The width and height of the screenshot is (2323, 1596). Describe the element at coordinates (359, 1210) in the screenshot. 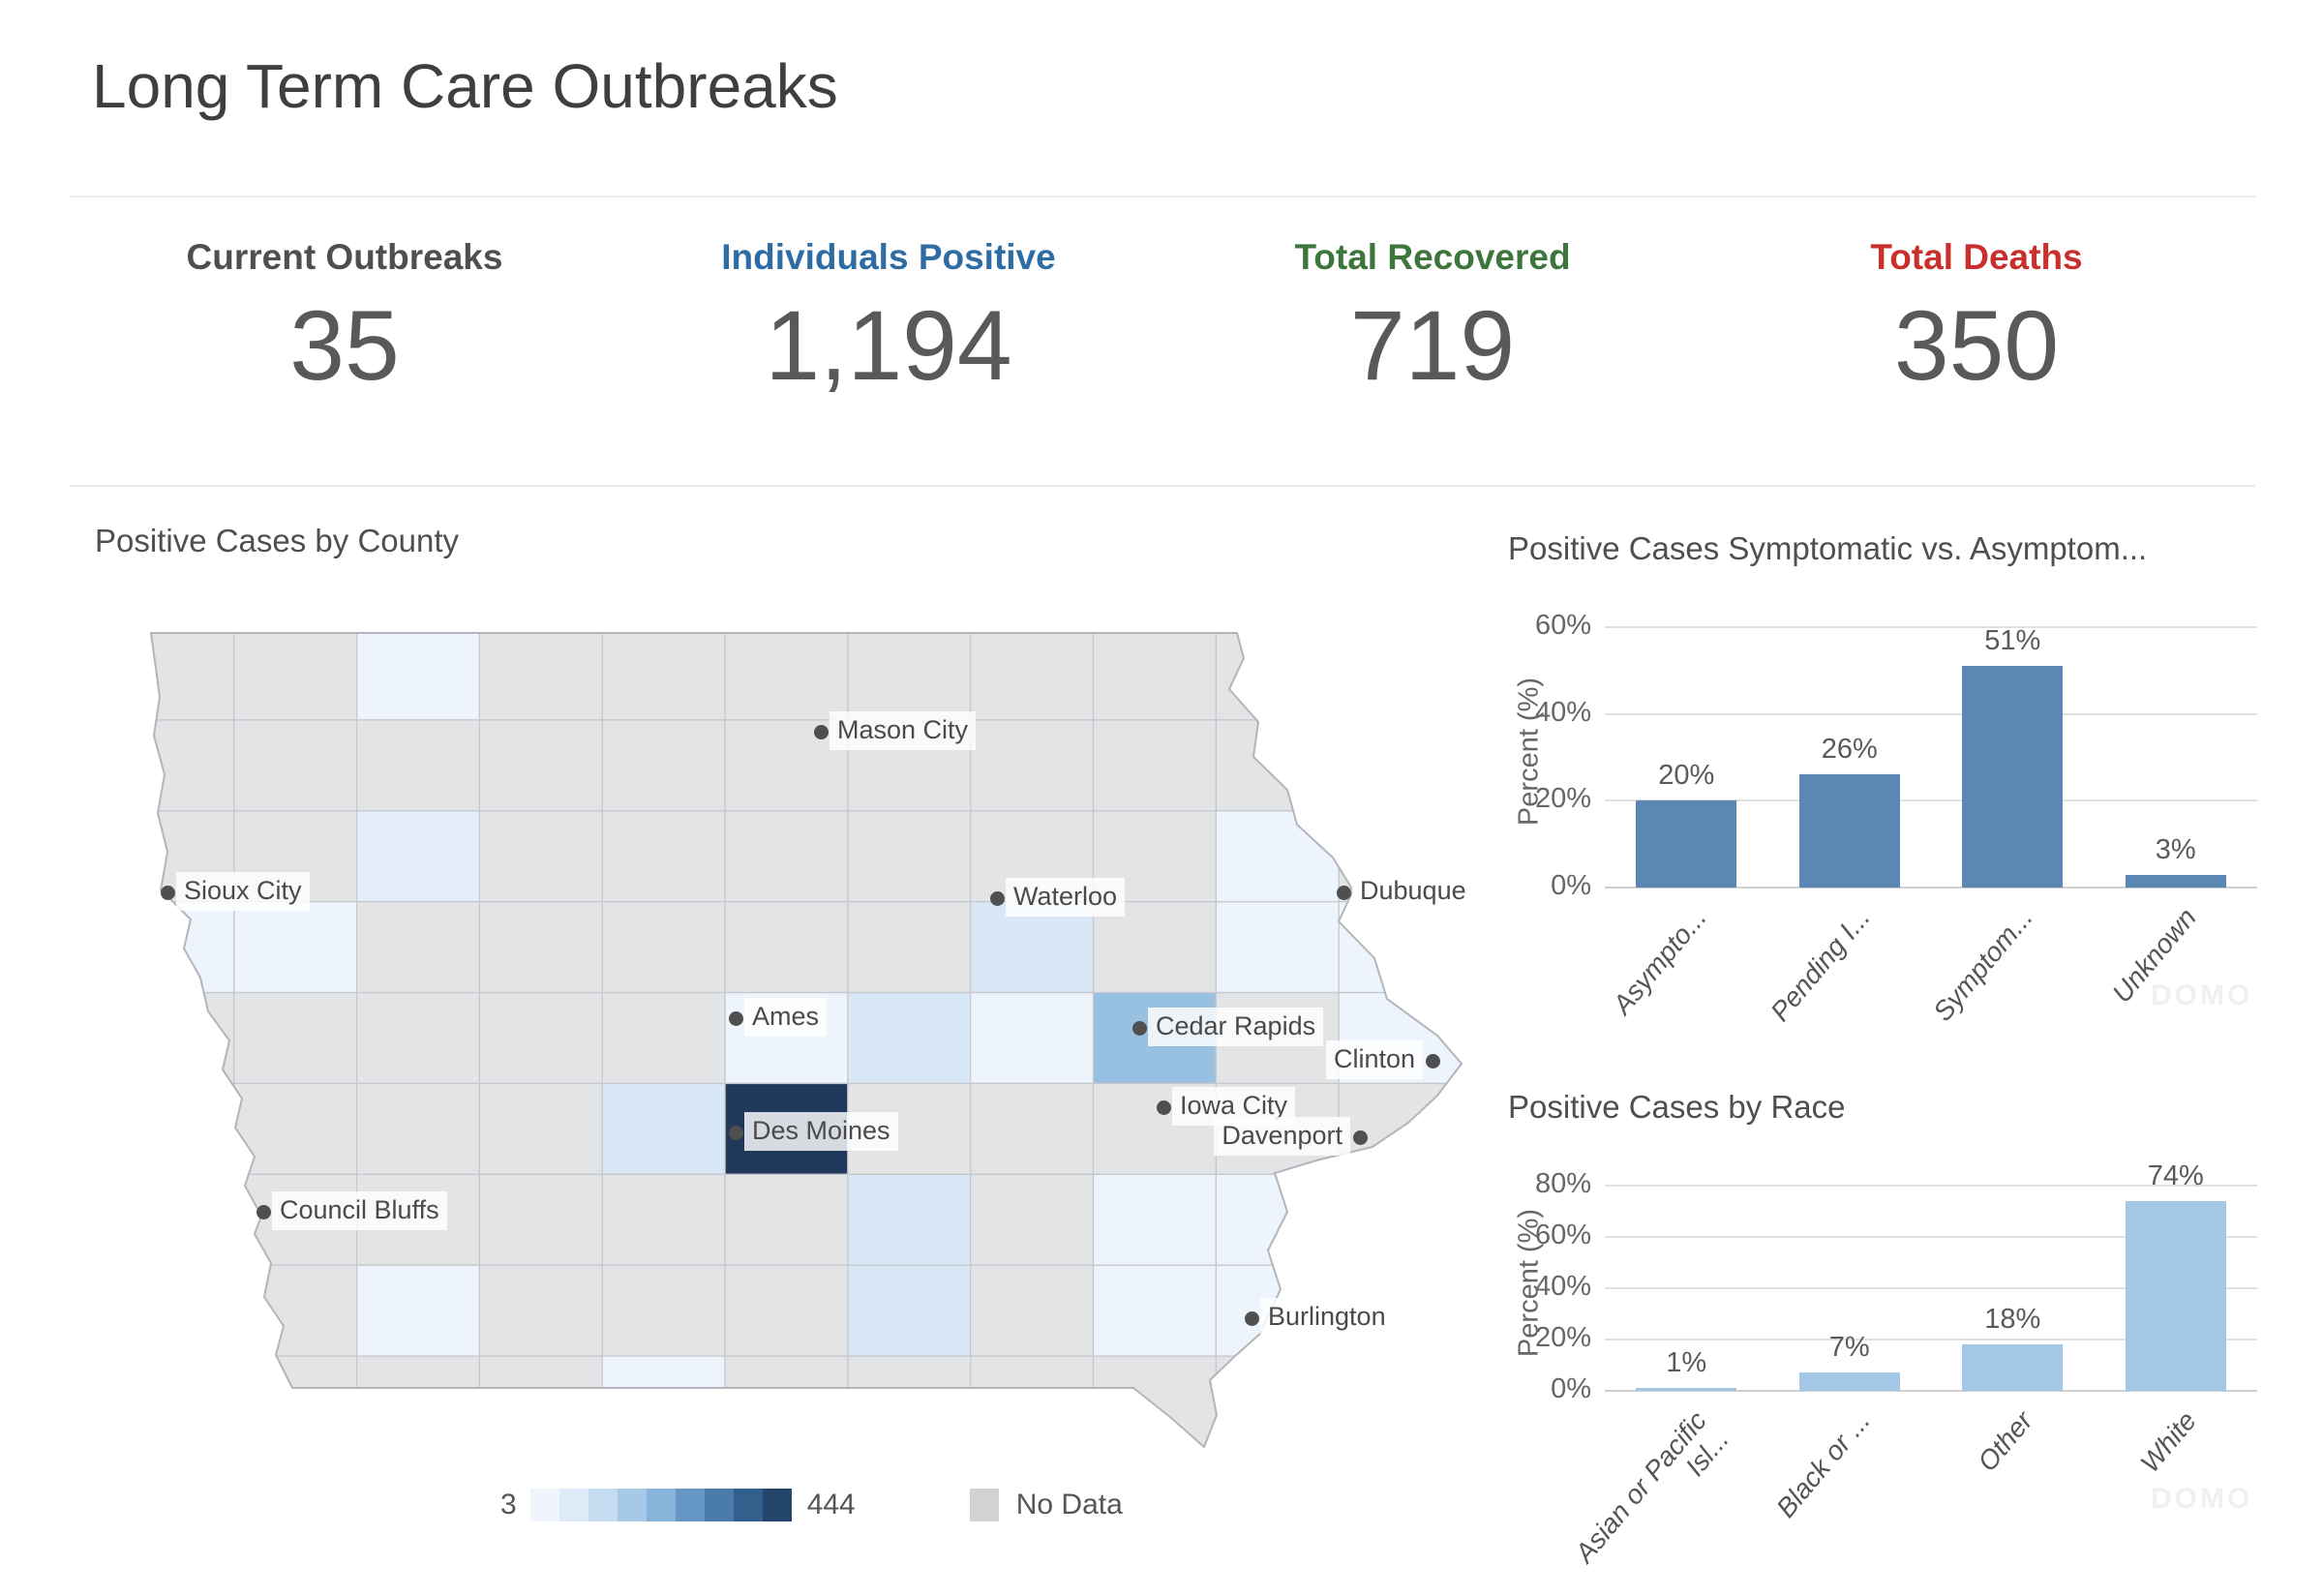

I see `city-label-Council Bluffs: Council Bluffs` at that location.